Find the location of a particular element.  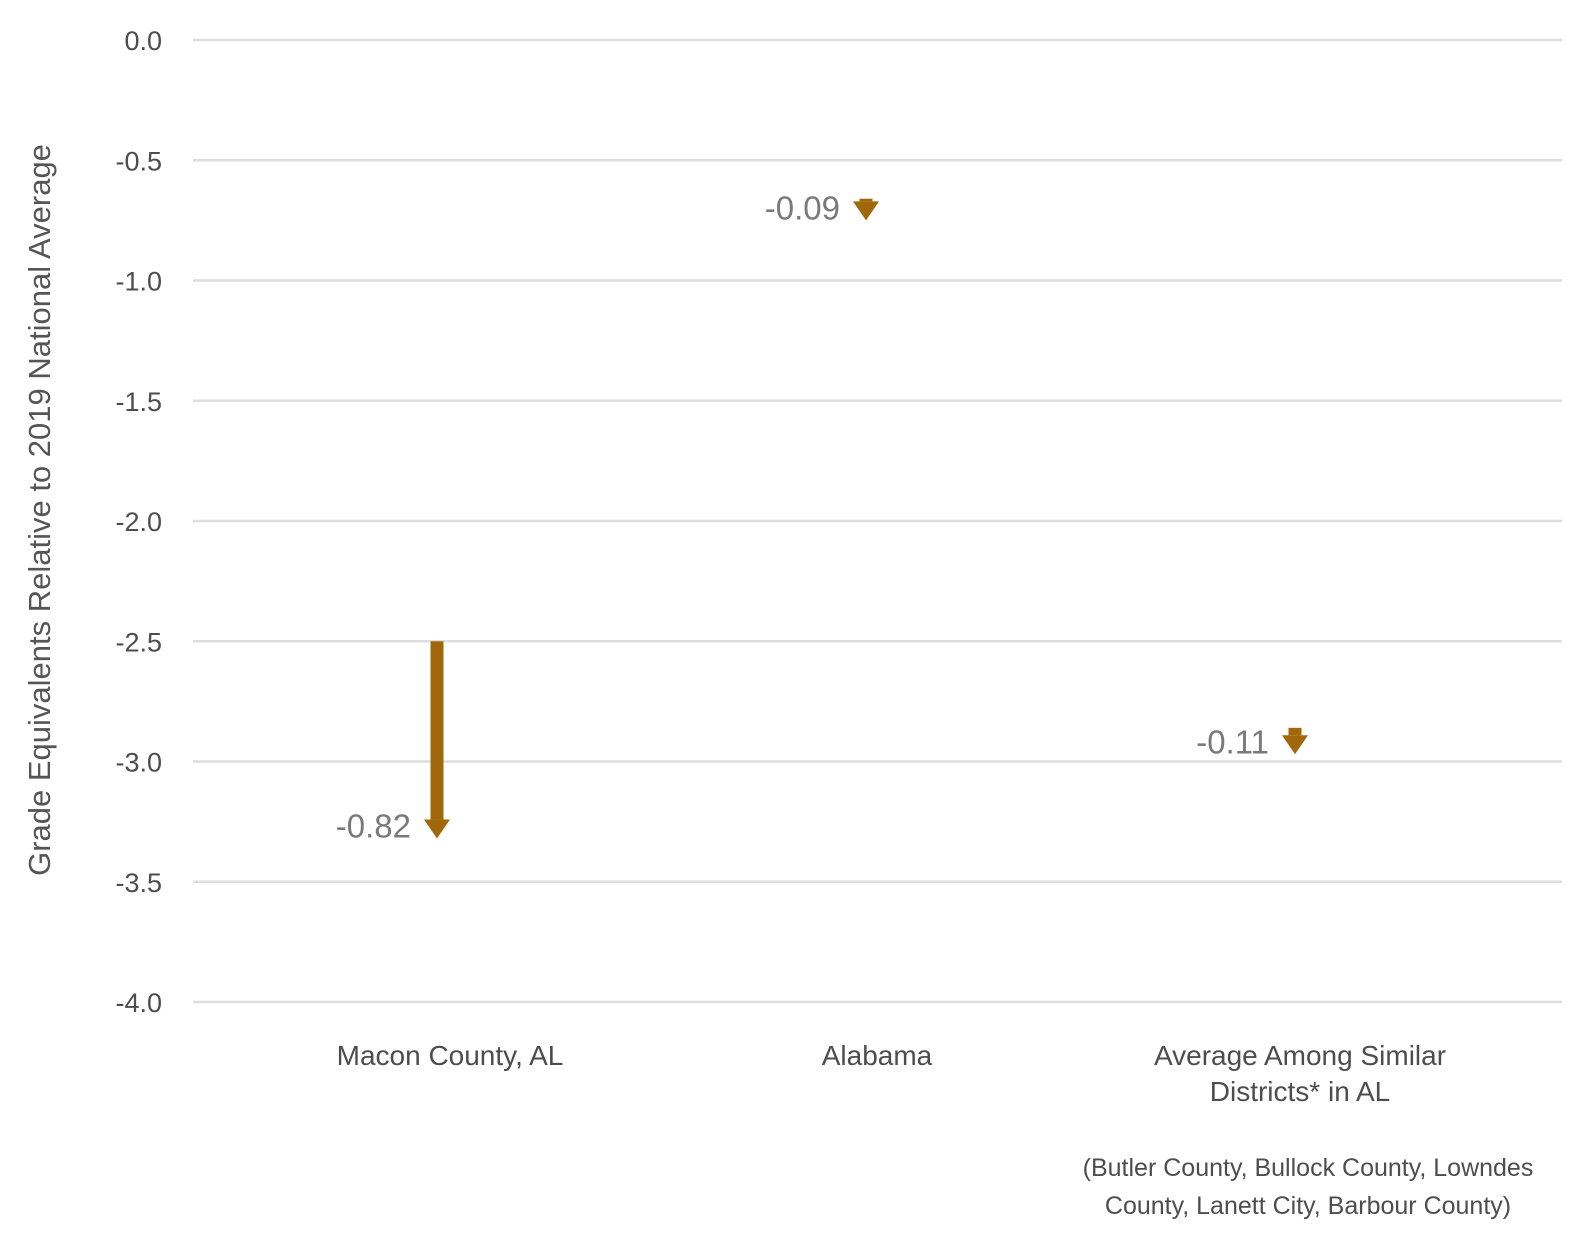

y-tick-label: -3.5 is located at coordinates (138, 883).